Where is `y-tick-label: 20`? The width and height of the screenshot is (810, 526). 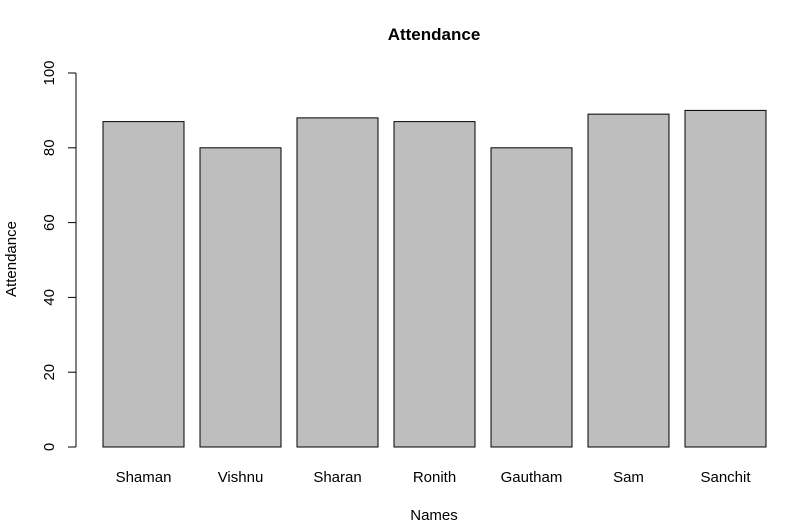
y-tick-label: 20 is located at coordinates (49, 372).